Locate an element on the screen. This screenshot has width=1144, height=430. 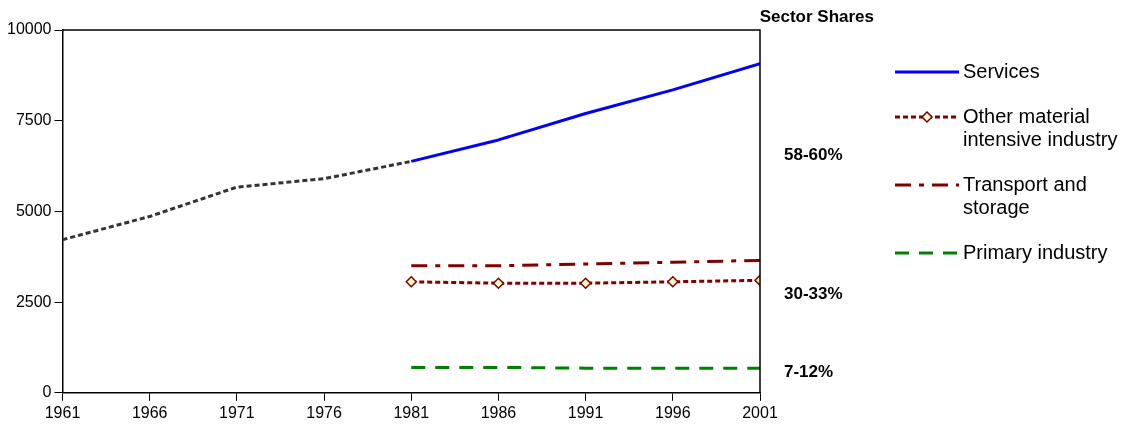
x-tick-label: 1966 is located at coordinates (149, 412).